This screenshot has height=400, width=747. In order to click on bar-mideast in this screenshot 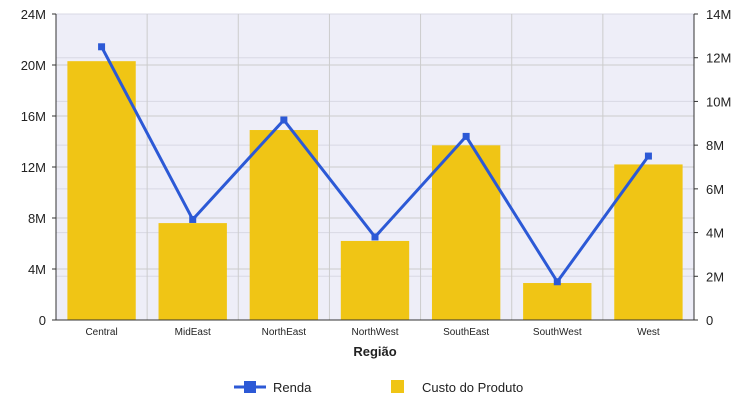, I will do `click(192, 271)`.